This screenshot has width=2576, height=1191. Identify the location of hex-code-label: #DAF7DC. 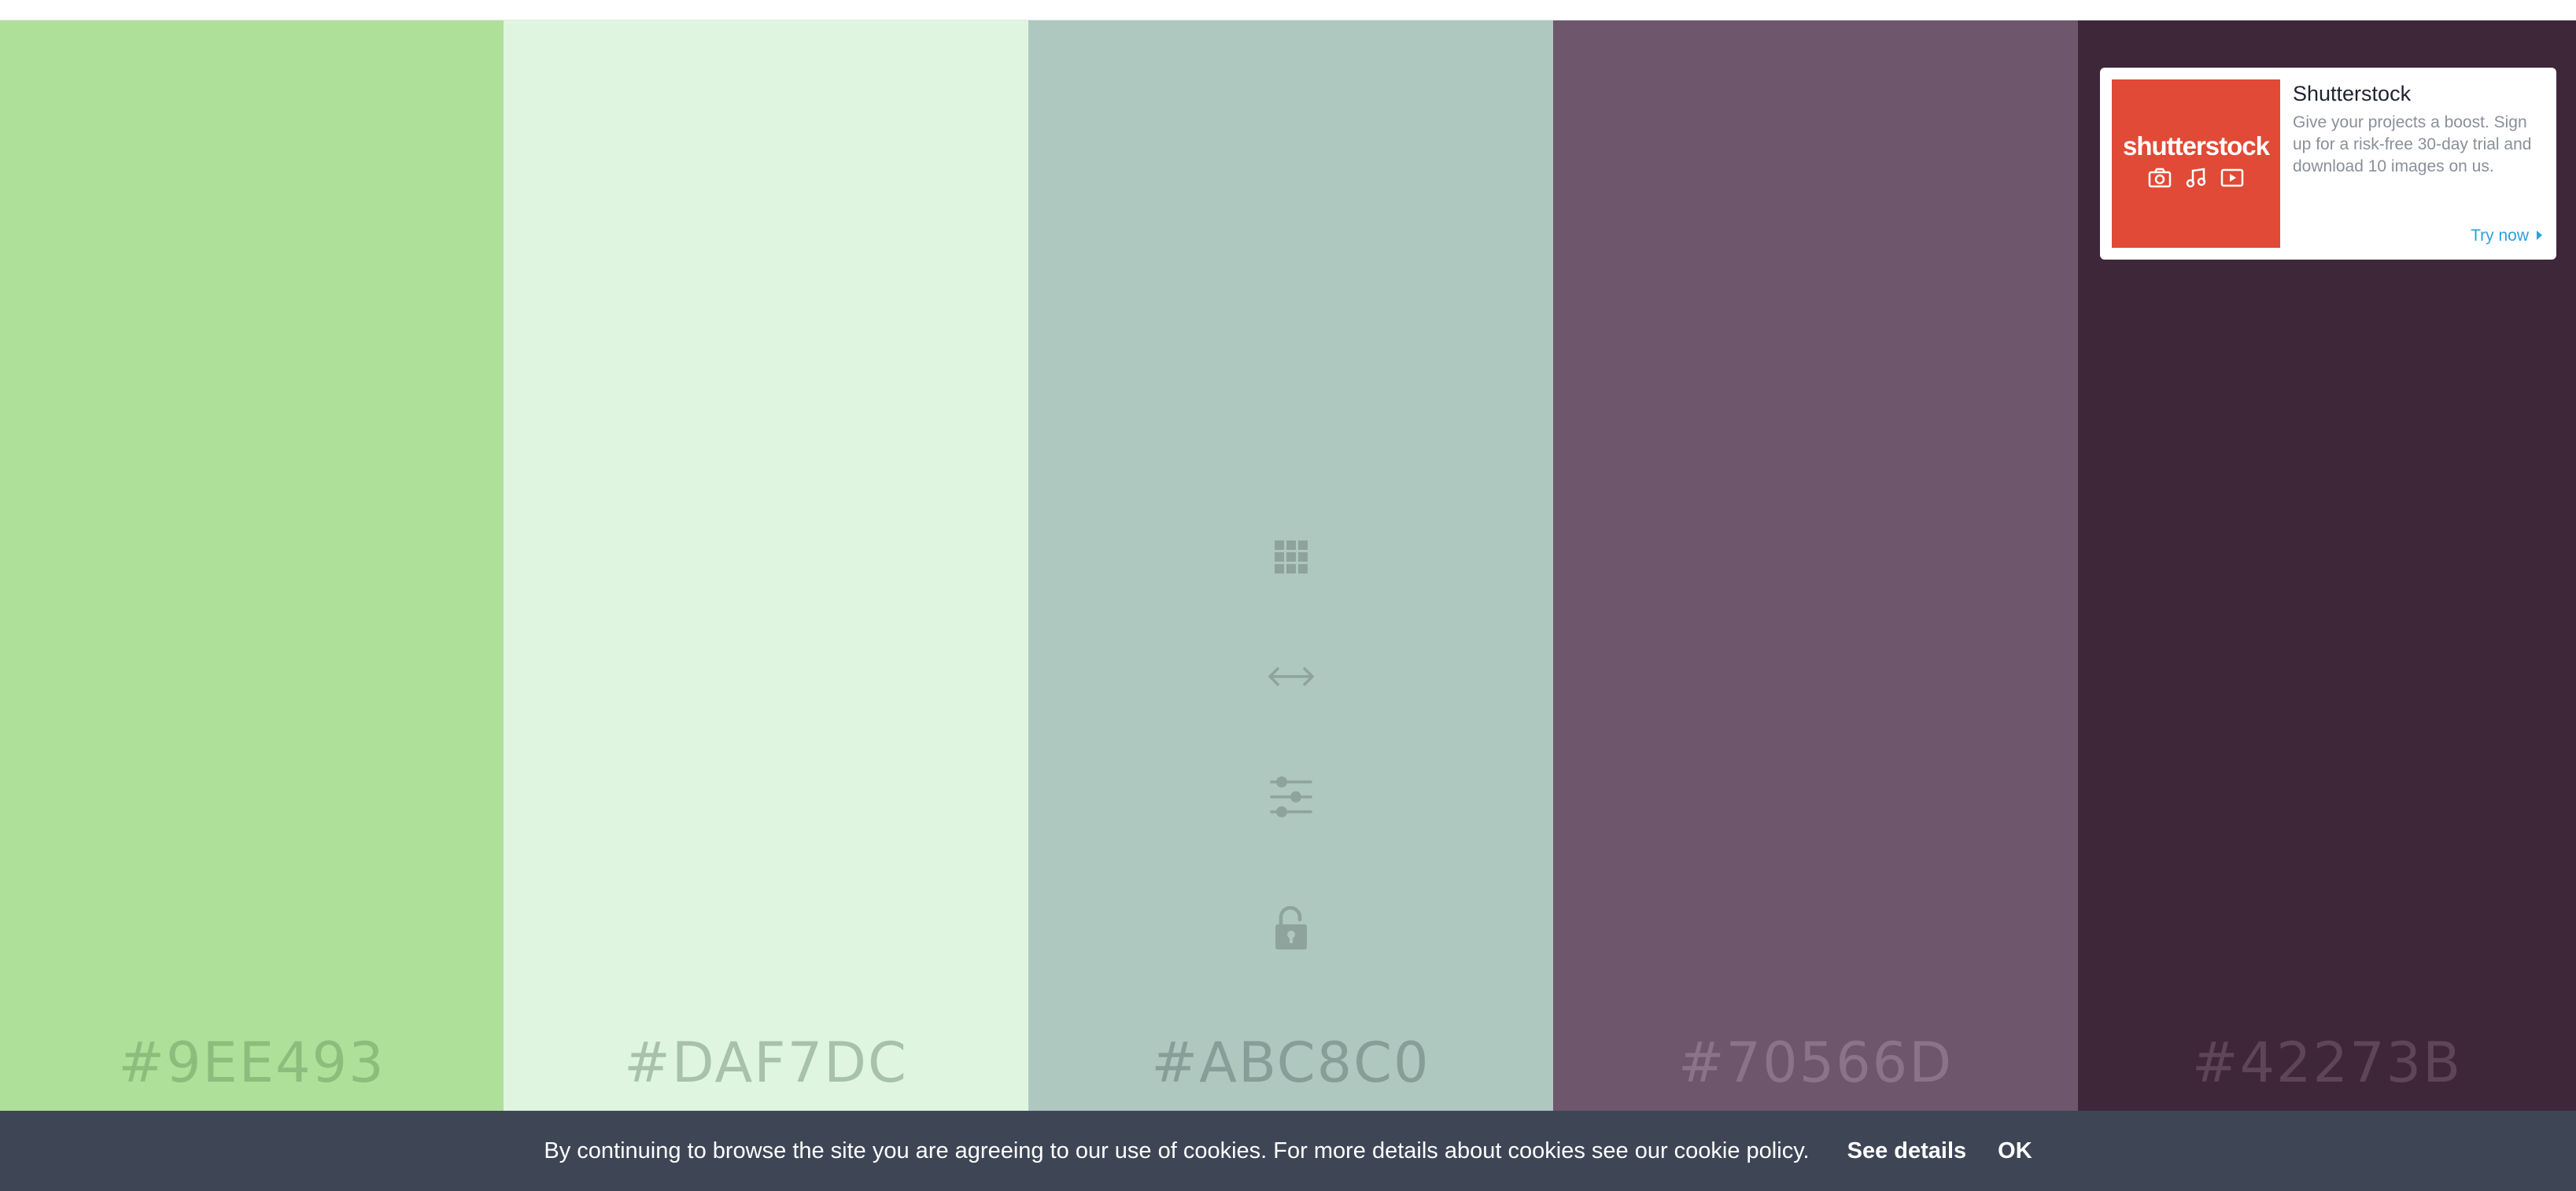
(766, 1063).